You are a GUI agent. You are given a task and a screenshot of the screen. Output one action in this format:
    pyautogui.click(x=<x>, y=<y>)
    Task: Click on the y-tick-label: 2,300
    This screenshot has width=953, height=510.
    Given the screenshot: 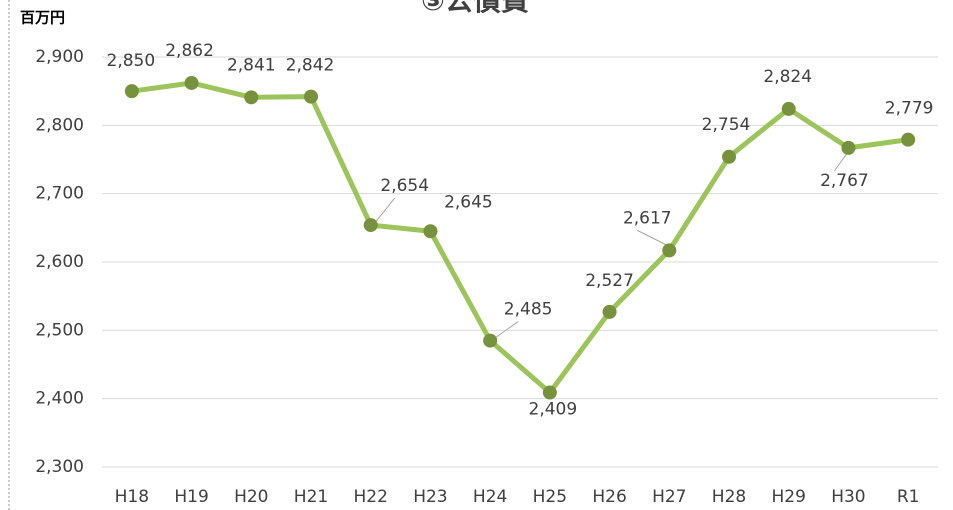 What is the action you would take?
    pyautogui.click(x=59, y=467)
    